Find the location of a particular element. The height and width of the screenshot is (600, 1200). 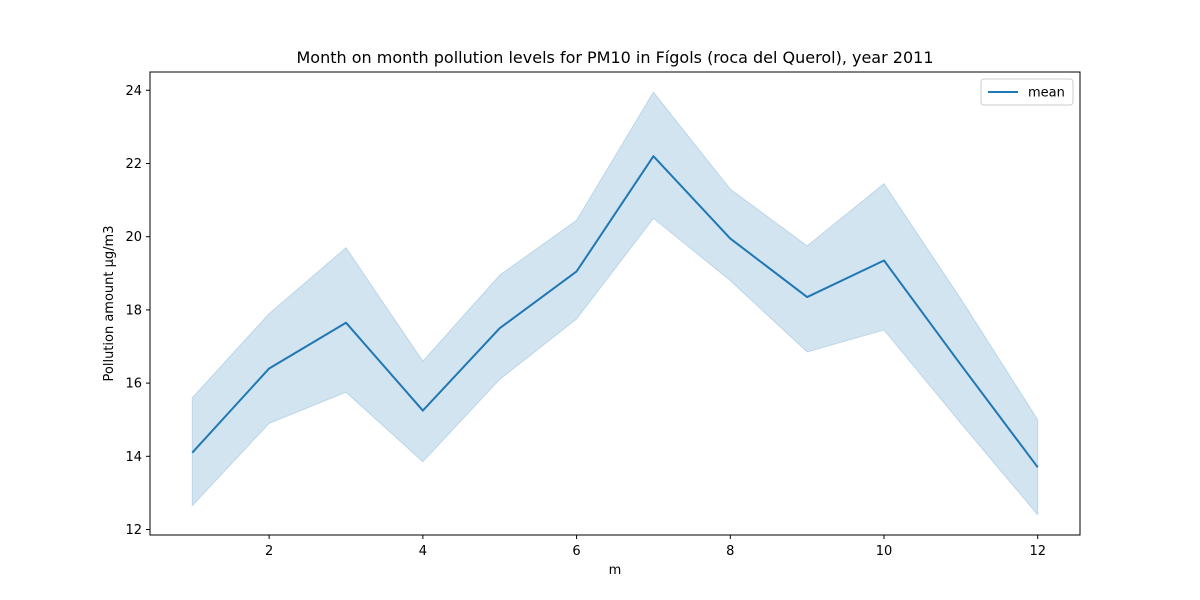

y-axis-label: Pollution amount μg/m3 is located at coordinates (109, 304).